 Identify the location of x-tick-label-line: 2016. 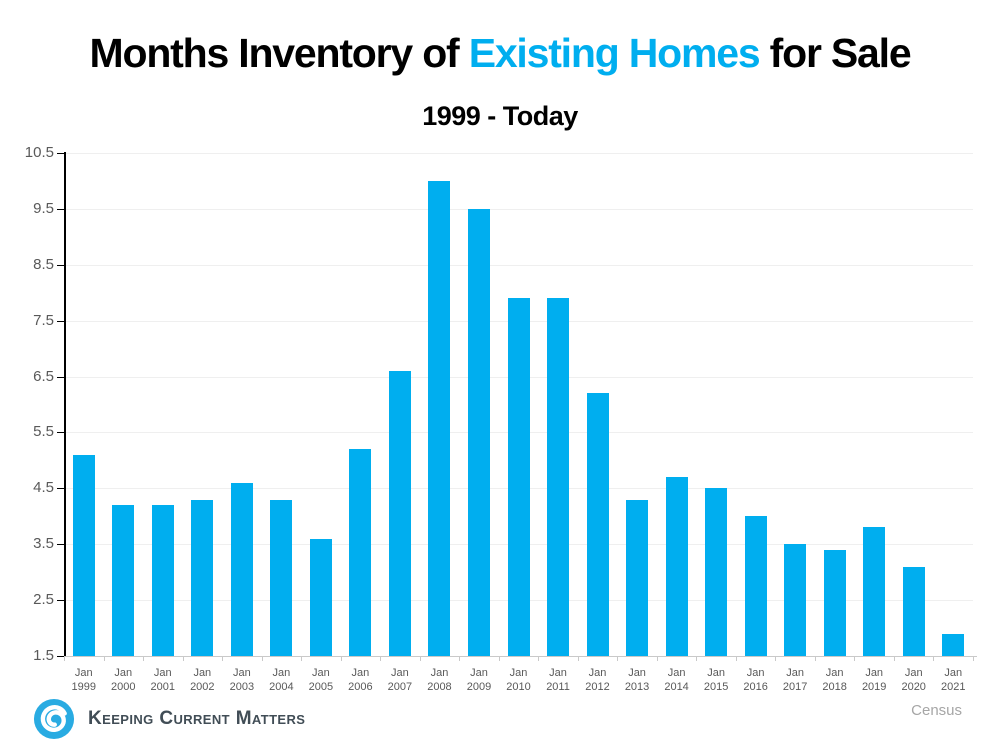
(755, 687).